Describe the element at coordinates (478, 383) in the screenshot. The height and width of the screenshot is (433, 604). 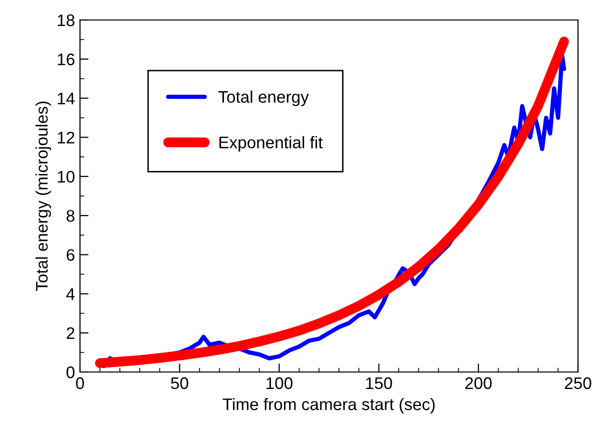
I see `x-tick-label: 200` at that location.